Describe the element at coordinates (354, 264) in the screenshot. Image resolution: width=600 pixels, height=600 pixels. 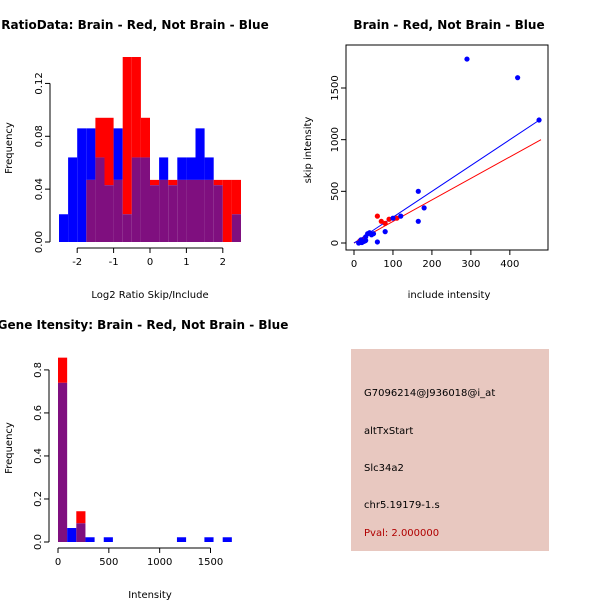
I see `scatter-x-tick-label: 0` at that location.